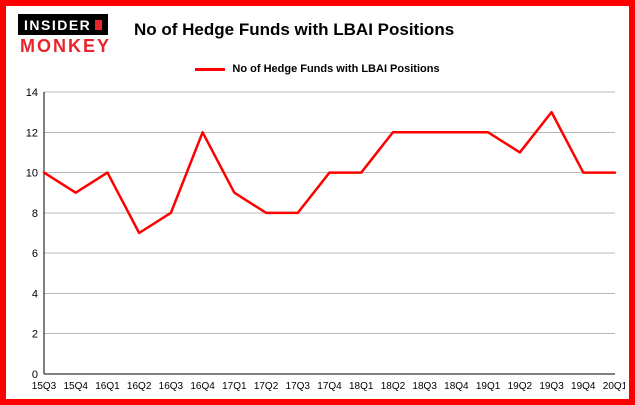  What do you see at coordinates (35, 375) in the screenshot?
I see `svg-text: 0` at bounding box center [35, 375].